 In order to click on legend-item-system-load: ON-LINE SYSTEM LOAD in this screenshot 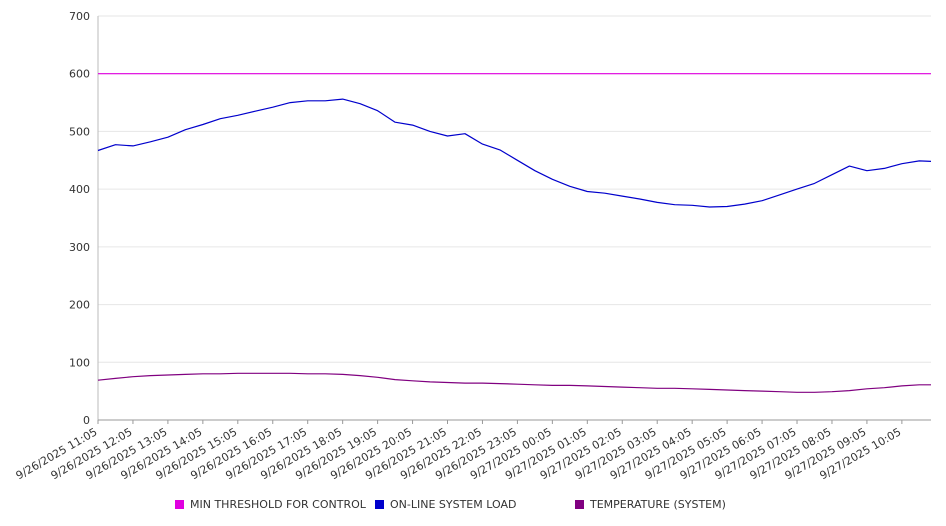, I will do `click(445, 504)`.